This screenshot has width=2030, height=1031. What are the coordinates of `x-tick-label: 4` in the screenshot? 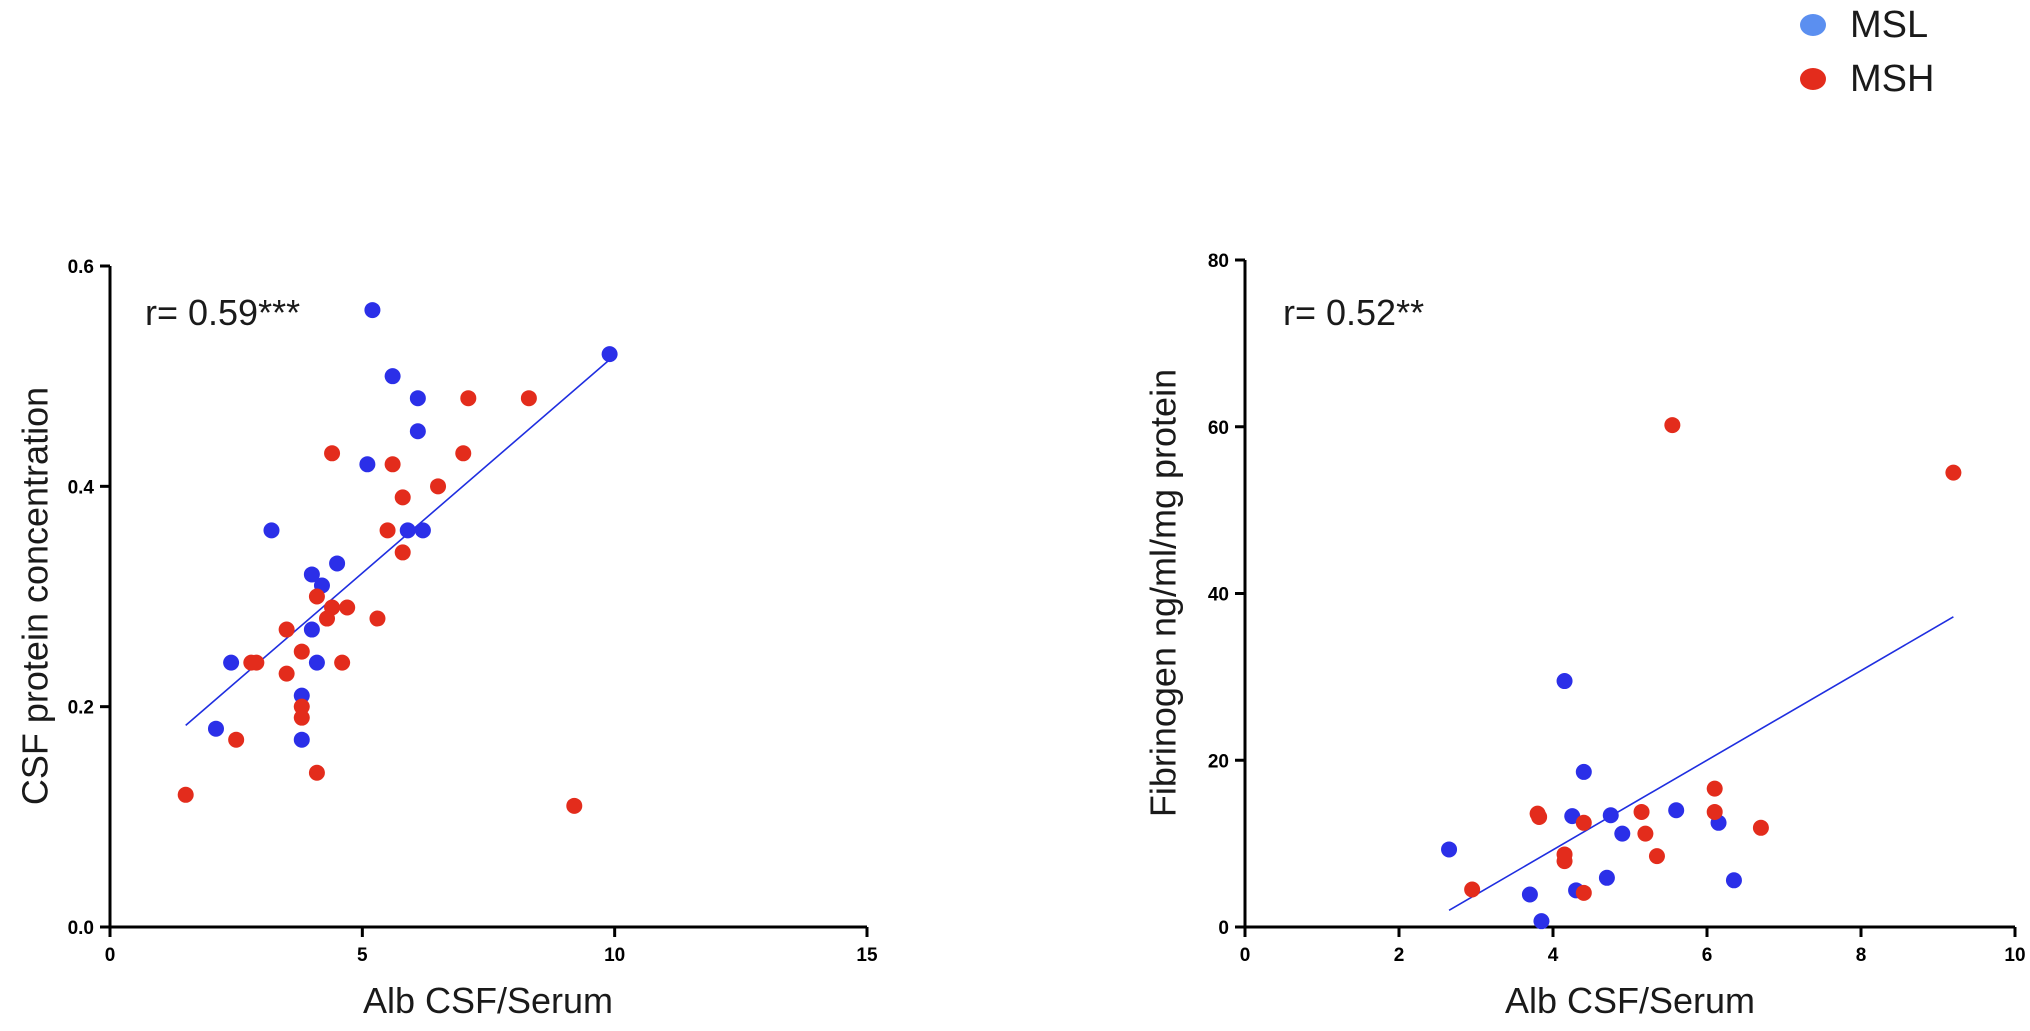 It's located at (1553, 955).